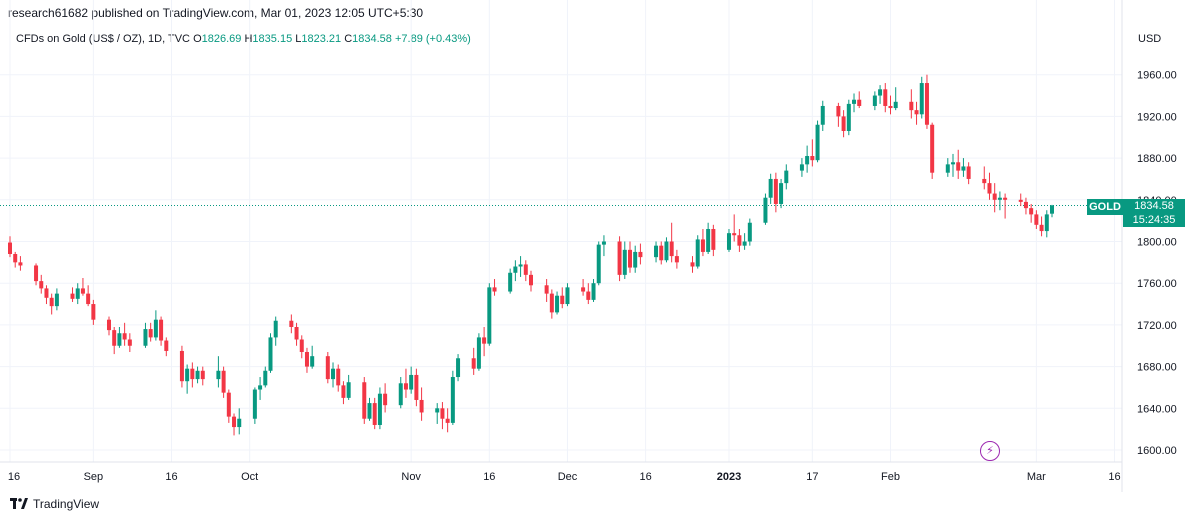  Describe the element at coordinates (568, 477) in the screenshot. I see `x-tick-label: Dec` at that location.